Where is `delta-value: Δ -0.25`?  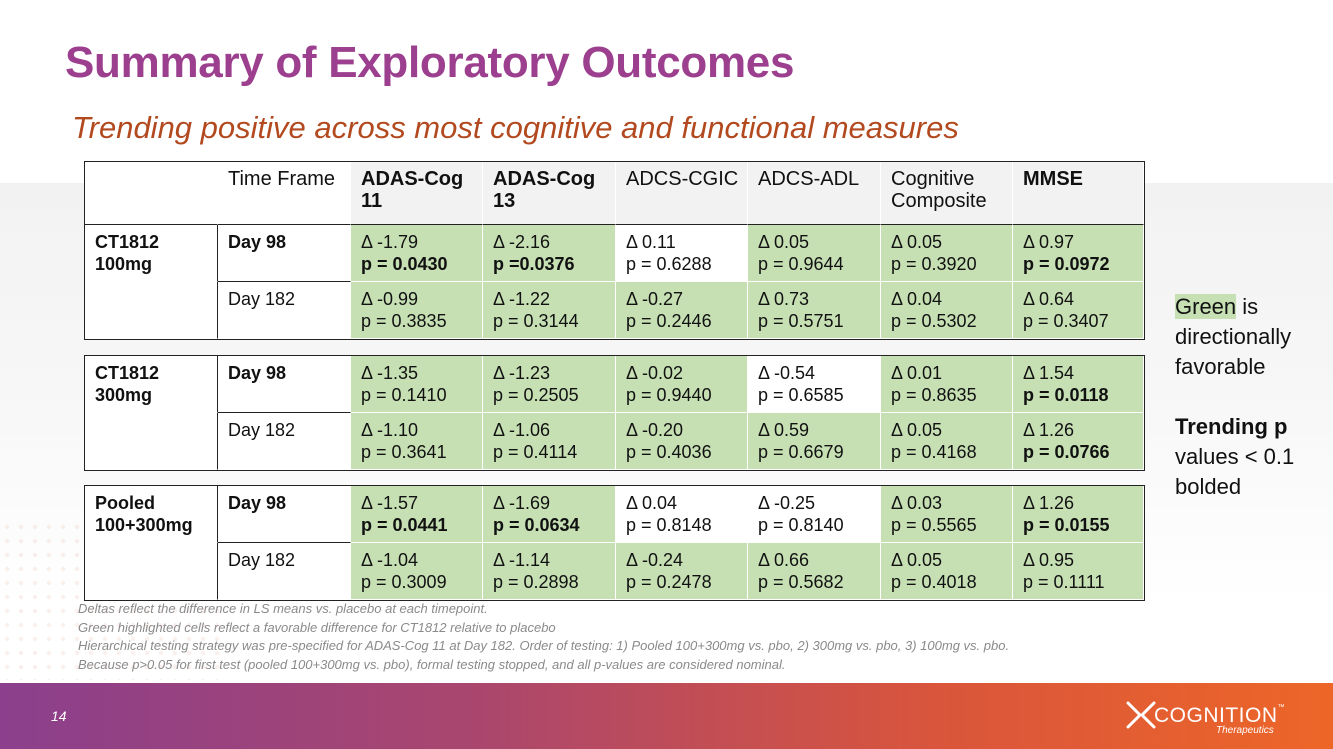
delta-value: Δ -0.25 is located at coordinates (787, 503).